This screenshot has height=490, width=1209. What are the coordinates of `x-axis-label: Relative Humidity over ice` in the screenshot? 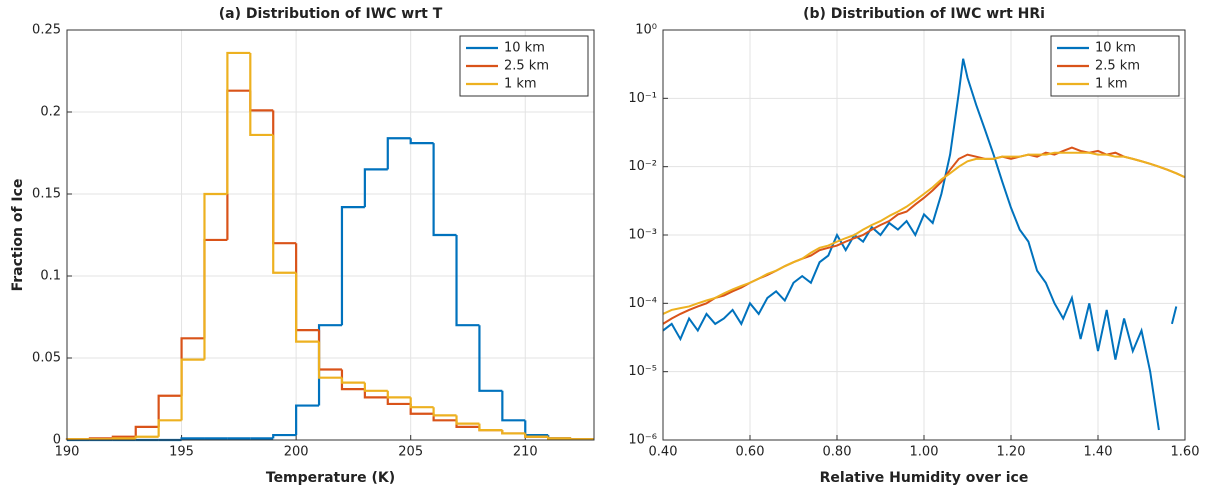 It's located at (924, 478).